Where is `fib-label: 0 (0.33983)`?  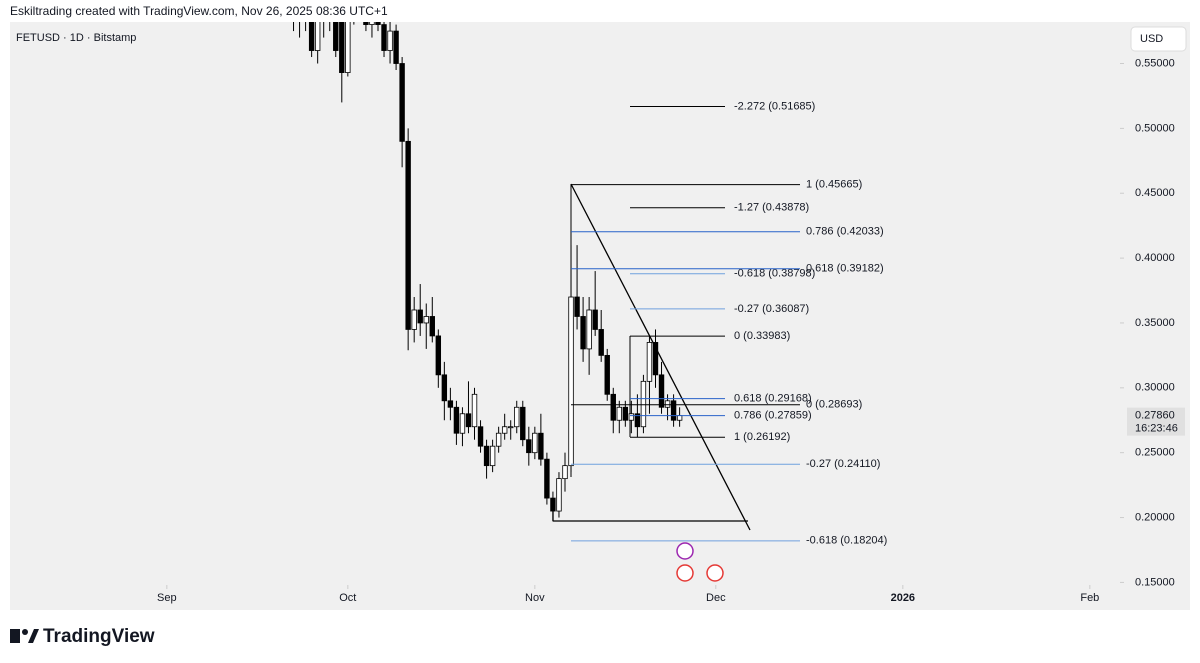
fib-label: 0 (0.33983) is located at coordinates (762, 336).